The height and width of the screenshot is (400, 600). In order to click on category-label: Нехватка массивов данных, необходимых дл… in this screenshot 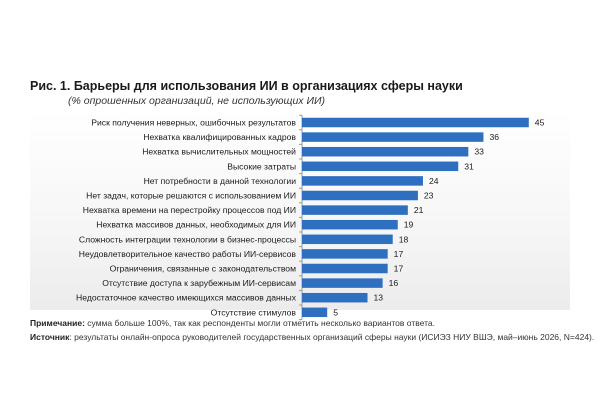, I will do `click(196, 225)`.